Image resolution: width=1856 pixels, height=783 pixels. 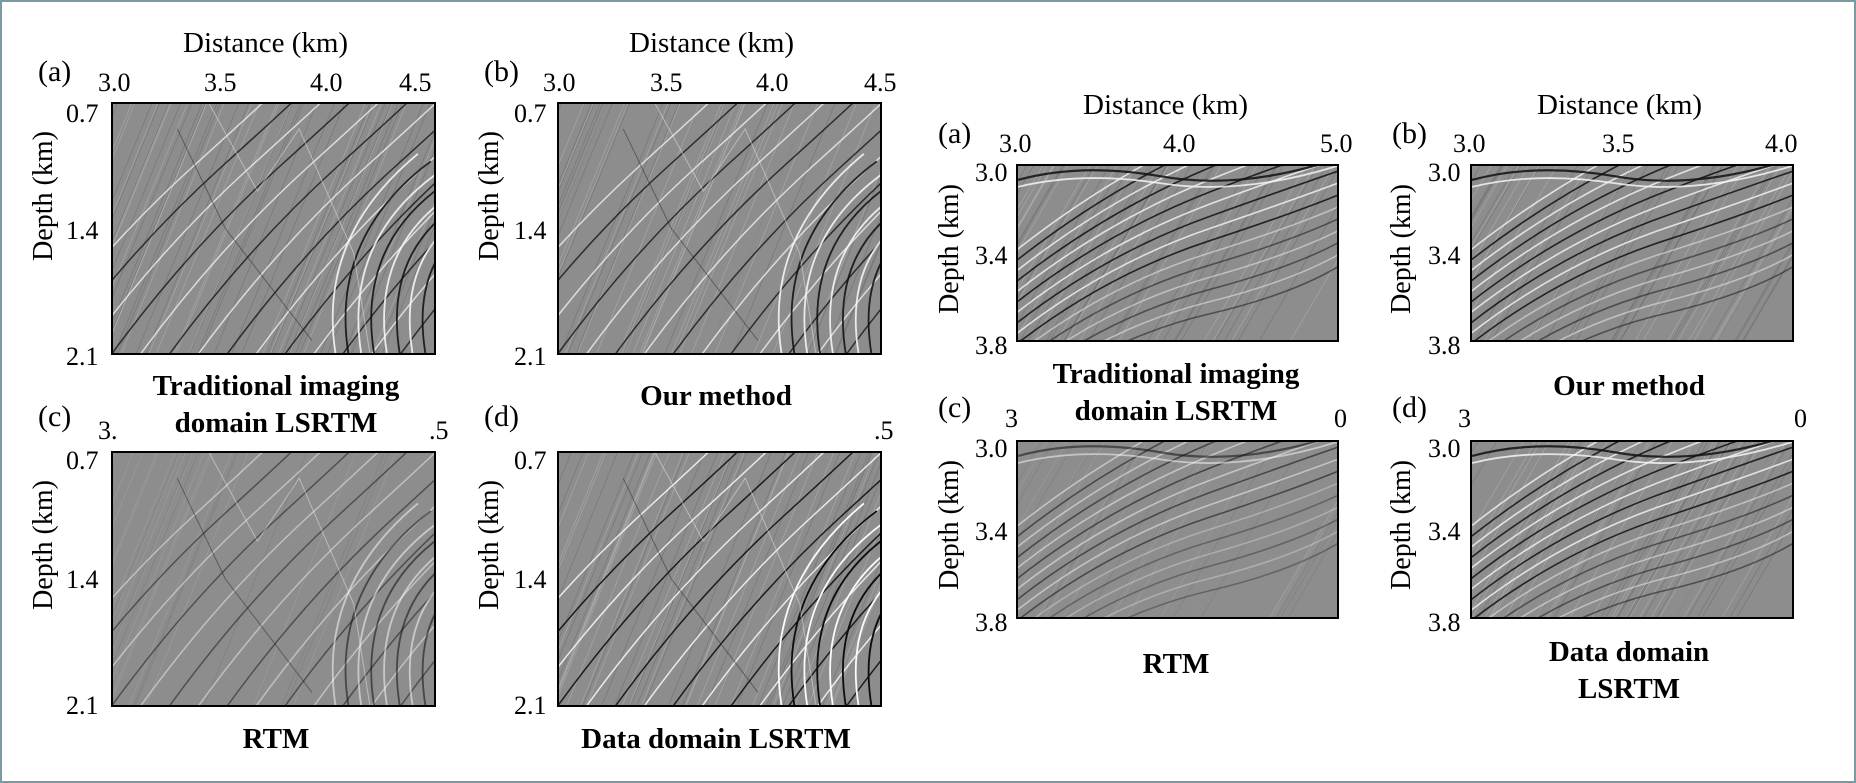 What do you see at coordinates (530, 705) in the screenshot?
I see `left-d-ytick: 2.1` at bounding box center [530, 705].